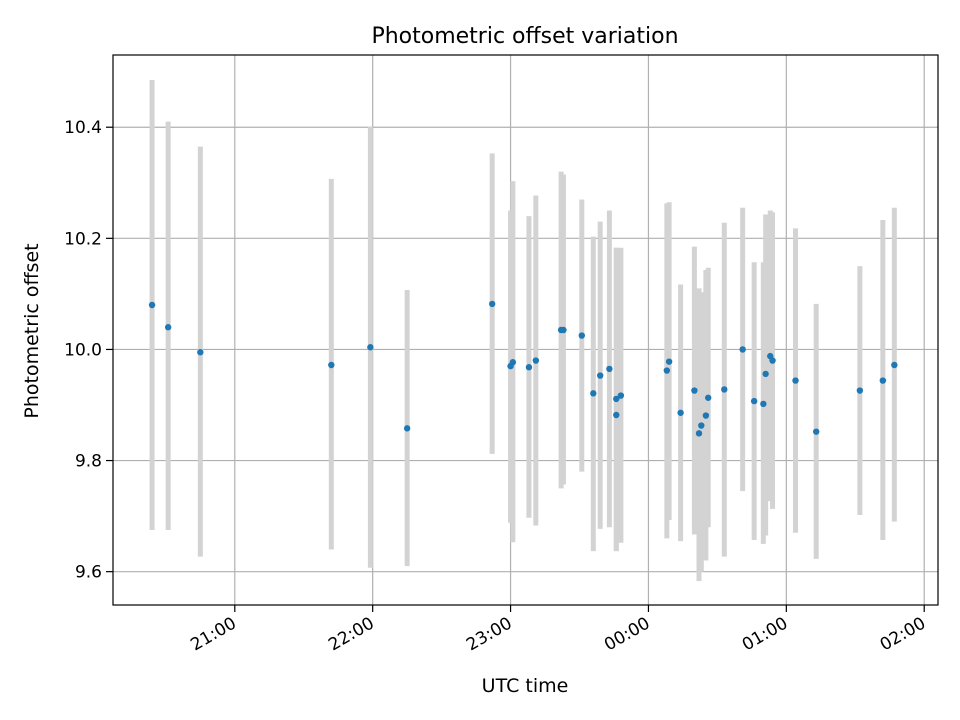 The image size is (960, 720). I want to click on y-axis-ticks: 9.6 9.8 10.0 10.2 10.4, so click(88, 350).